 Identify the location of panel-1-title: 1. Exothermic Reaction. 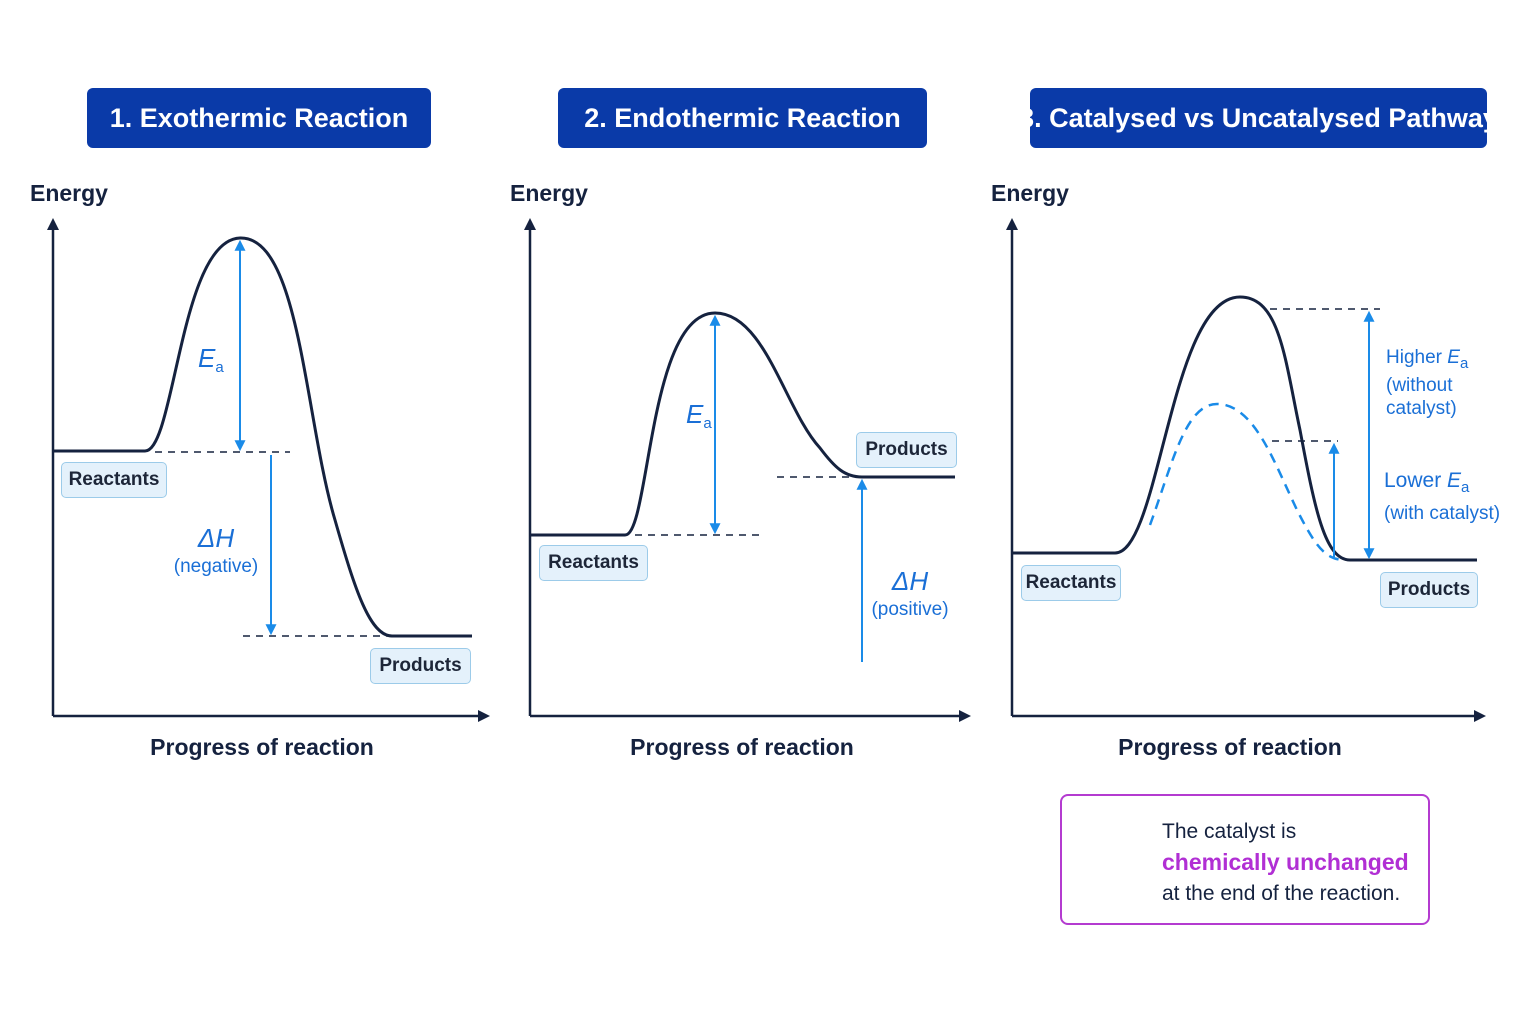
(259, 118).